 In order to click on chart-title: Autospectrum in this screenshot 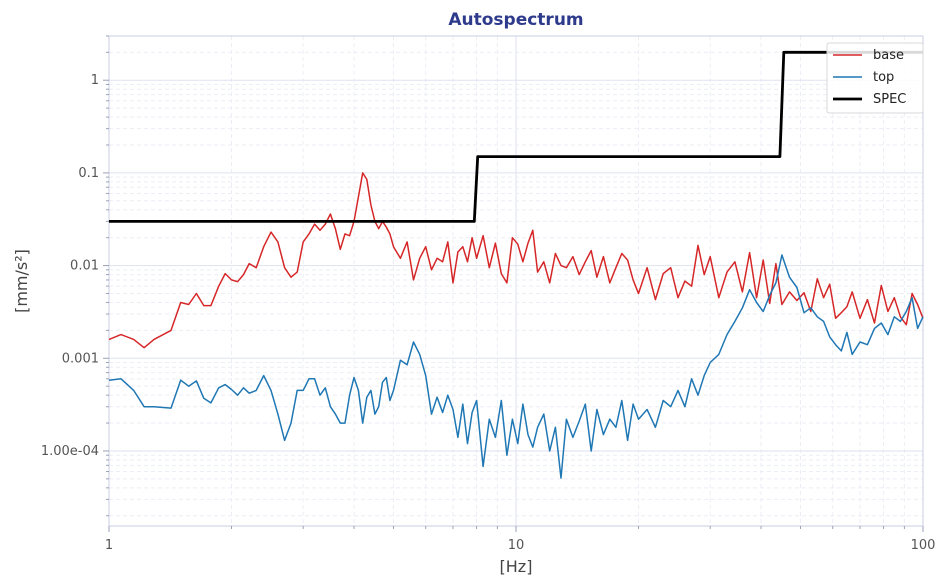, I will do `click(515, 20)`.